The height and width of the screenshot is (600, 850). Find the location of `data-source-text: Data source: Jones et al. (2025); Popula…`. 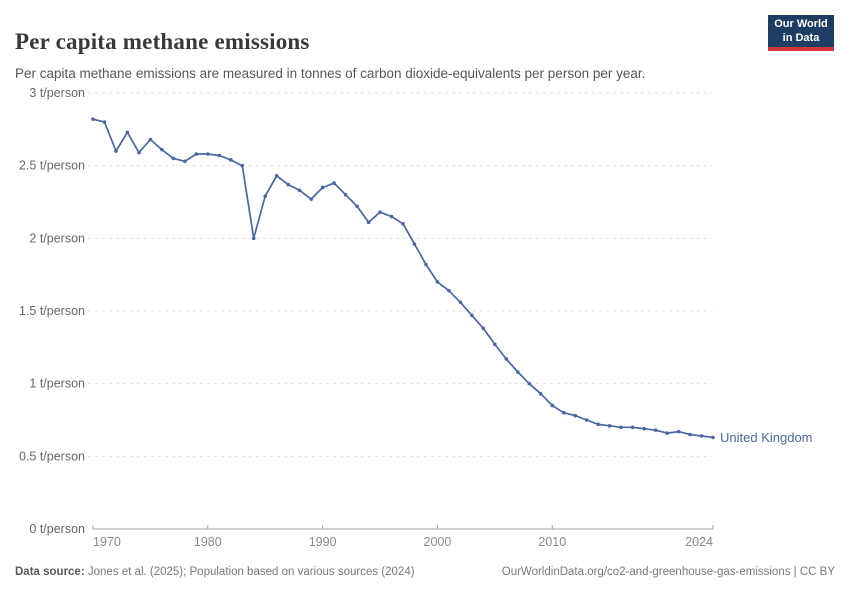

data-source-text: Data source: Jones et al. (2025); Popula… is located at coordinates (215, 572).